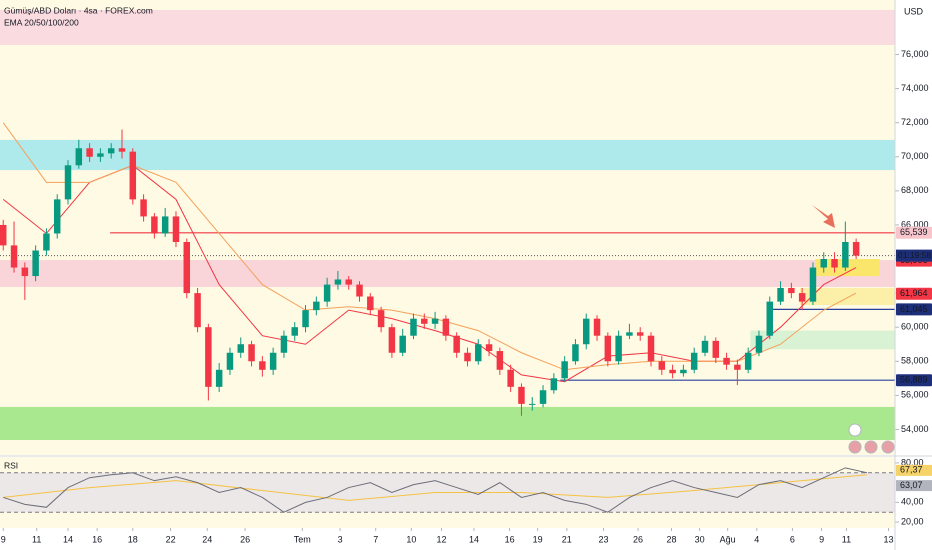 The image size is (932, 550). Describe the element at coordinates (245, 539) in the screenshot. I see `x-tick-label: 26` at that location.